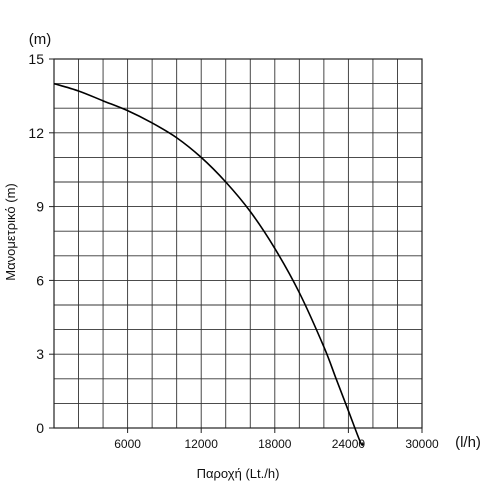 The width and height of the screenshot is (492, 500). I want to click on y-tick-label: 12, so click(36, 133).